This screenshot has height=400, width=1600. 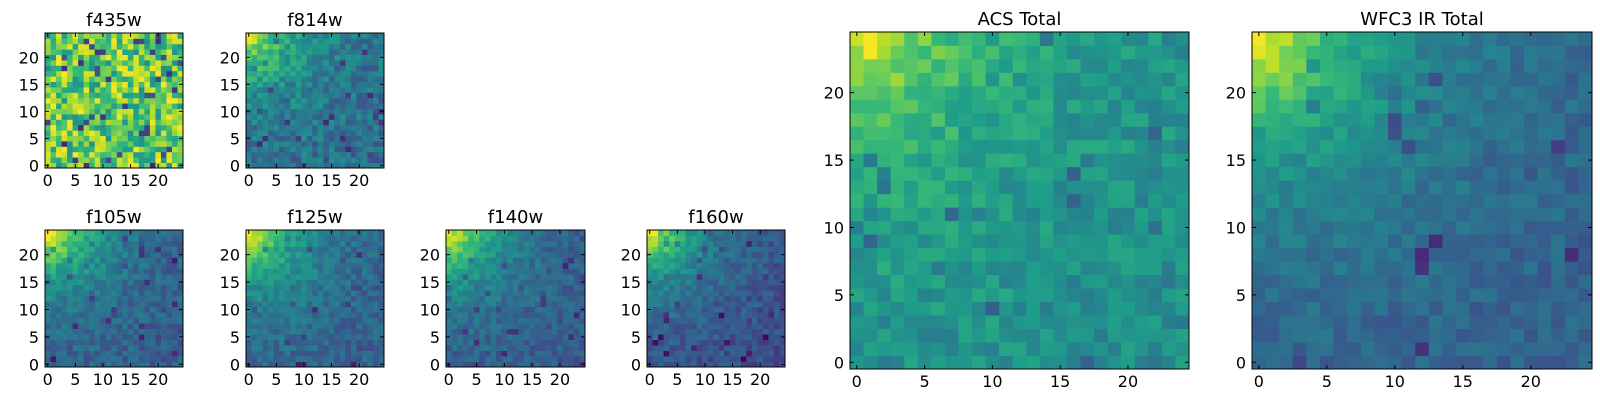 What do you see at coordinates (29, 309) in the screenshot?
I see `y-tick-label: 10` at bounding box center [29, 309].